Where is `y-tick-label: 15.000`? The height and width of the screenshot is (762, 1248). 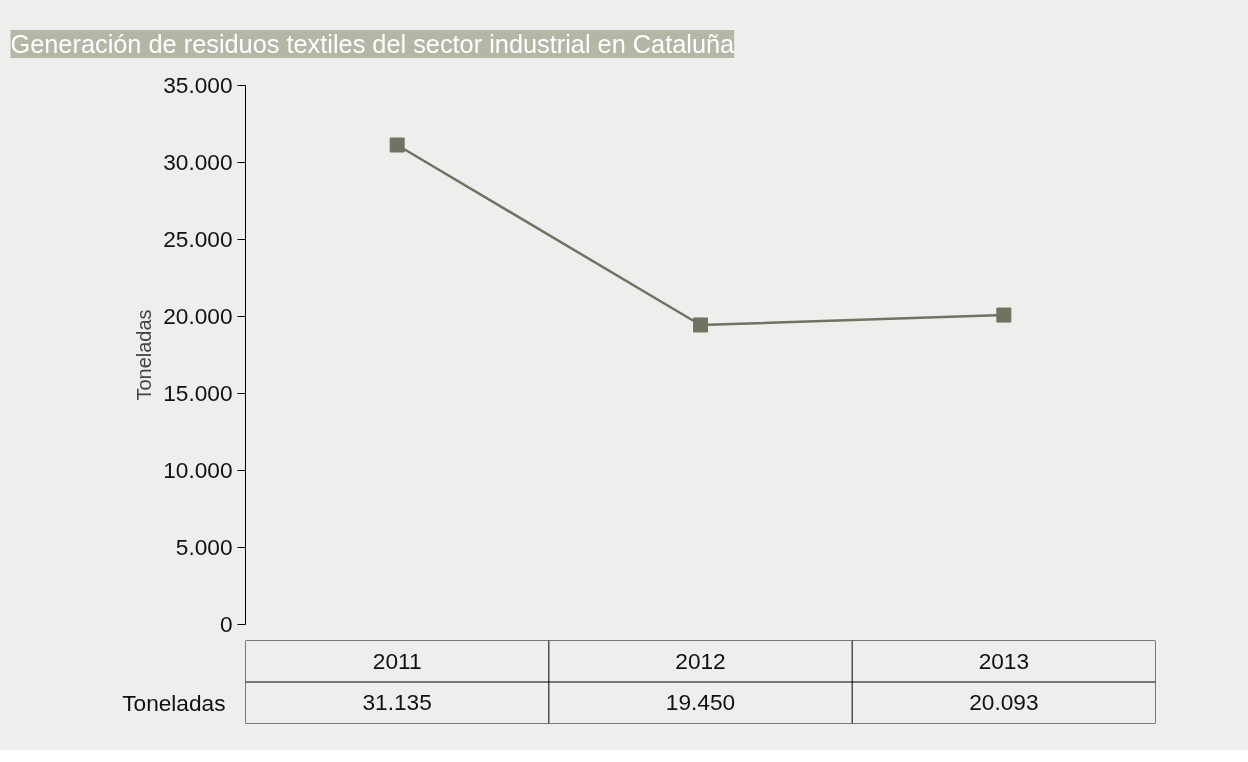 y-tick-label: 15.000 is located at coordinates (198, 393).